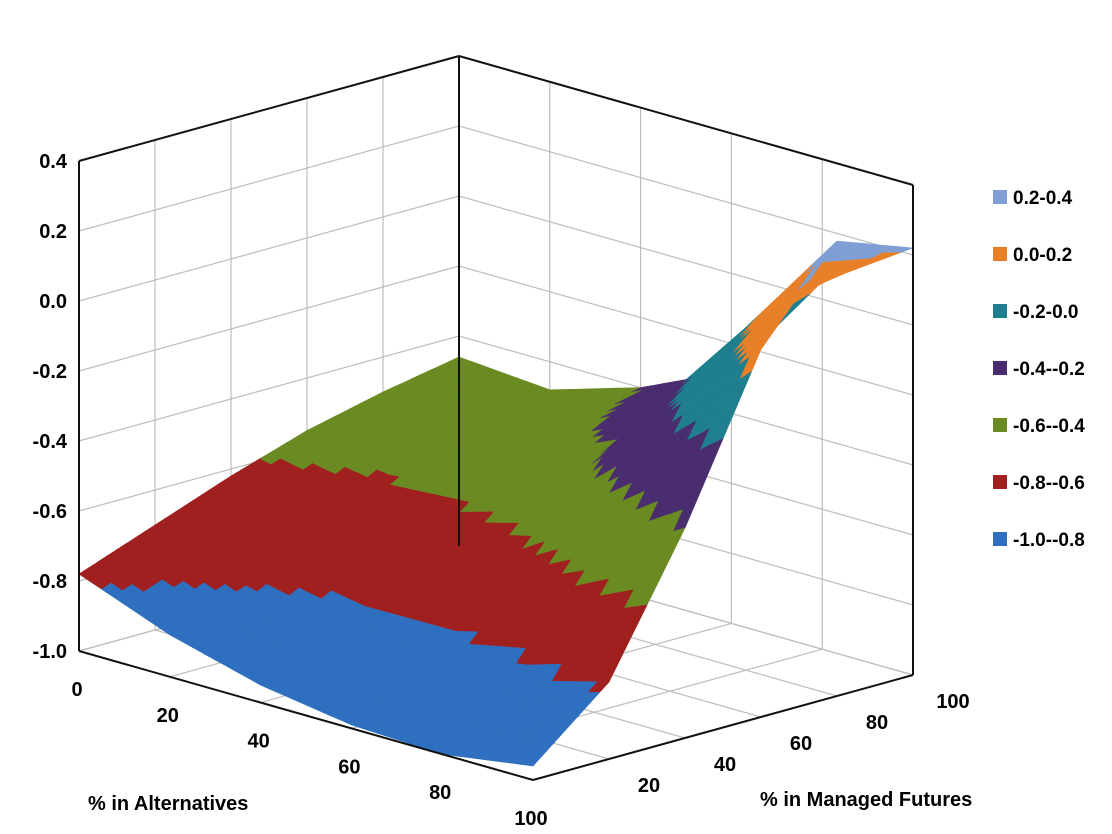  I want to click on x-tick-label: 0, so click(76, 690).